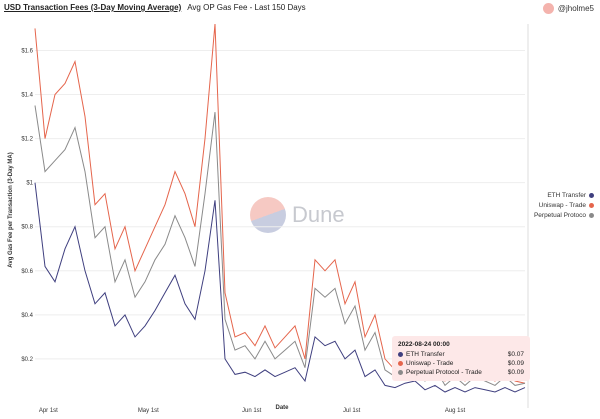  I want to click on tooltip-row: ETH Transfer $0.07, so click(461, 354).